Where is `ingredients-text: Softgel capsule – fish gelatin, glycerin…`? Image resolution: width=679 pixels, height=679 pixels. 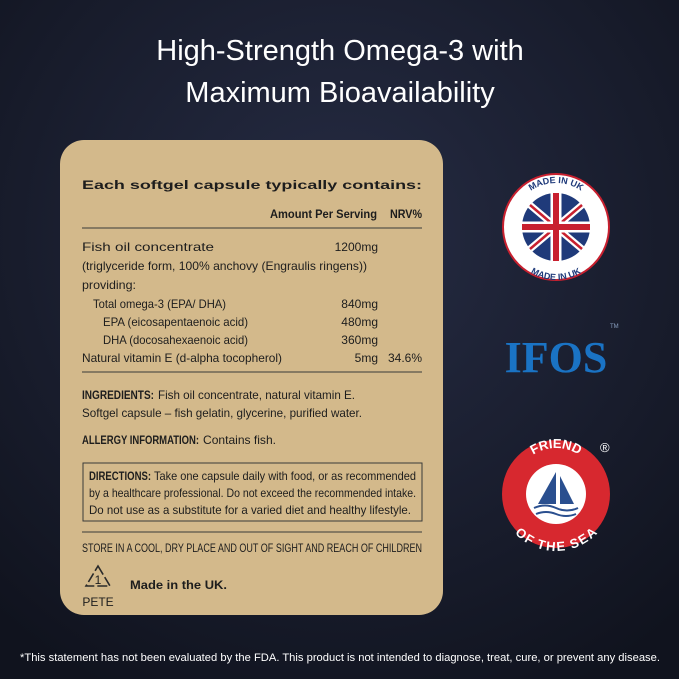
ingredients-text: Softgel capsule – fish gelatin, glycerin… is located at coordinates (222, 413).